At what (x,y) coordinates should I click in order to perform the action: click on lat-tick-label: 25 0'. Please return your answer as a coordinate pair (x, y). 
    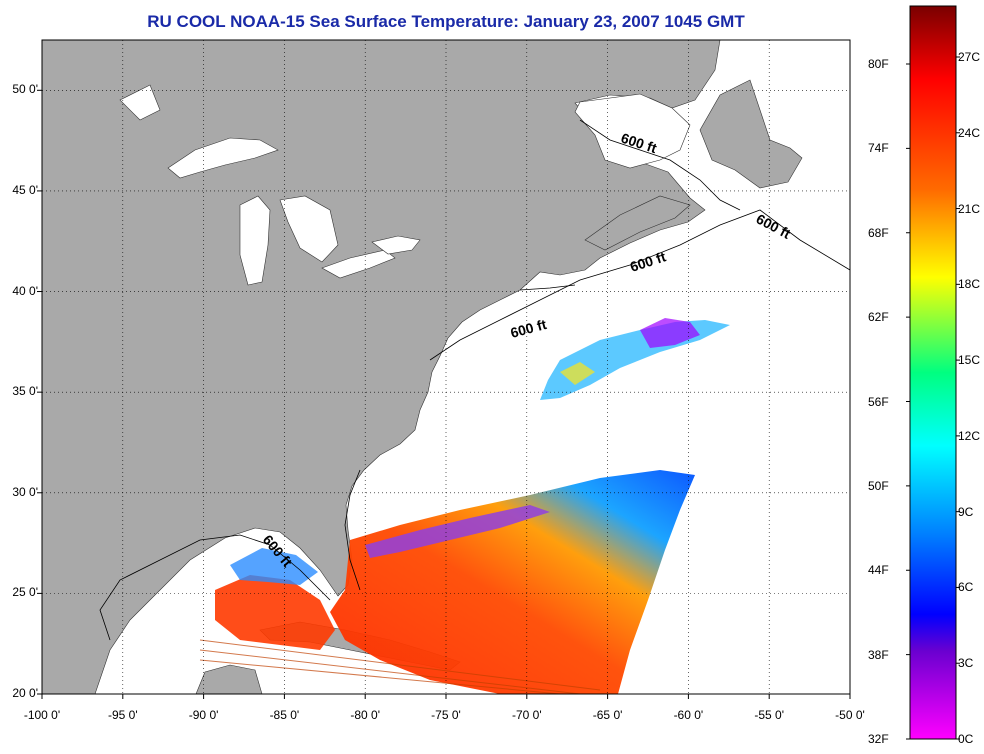
    Looking at the image, I should click on (25, 592).